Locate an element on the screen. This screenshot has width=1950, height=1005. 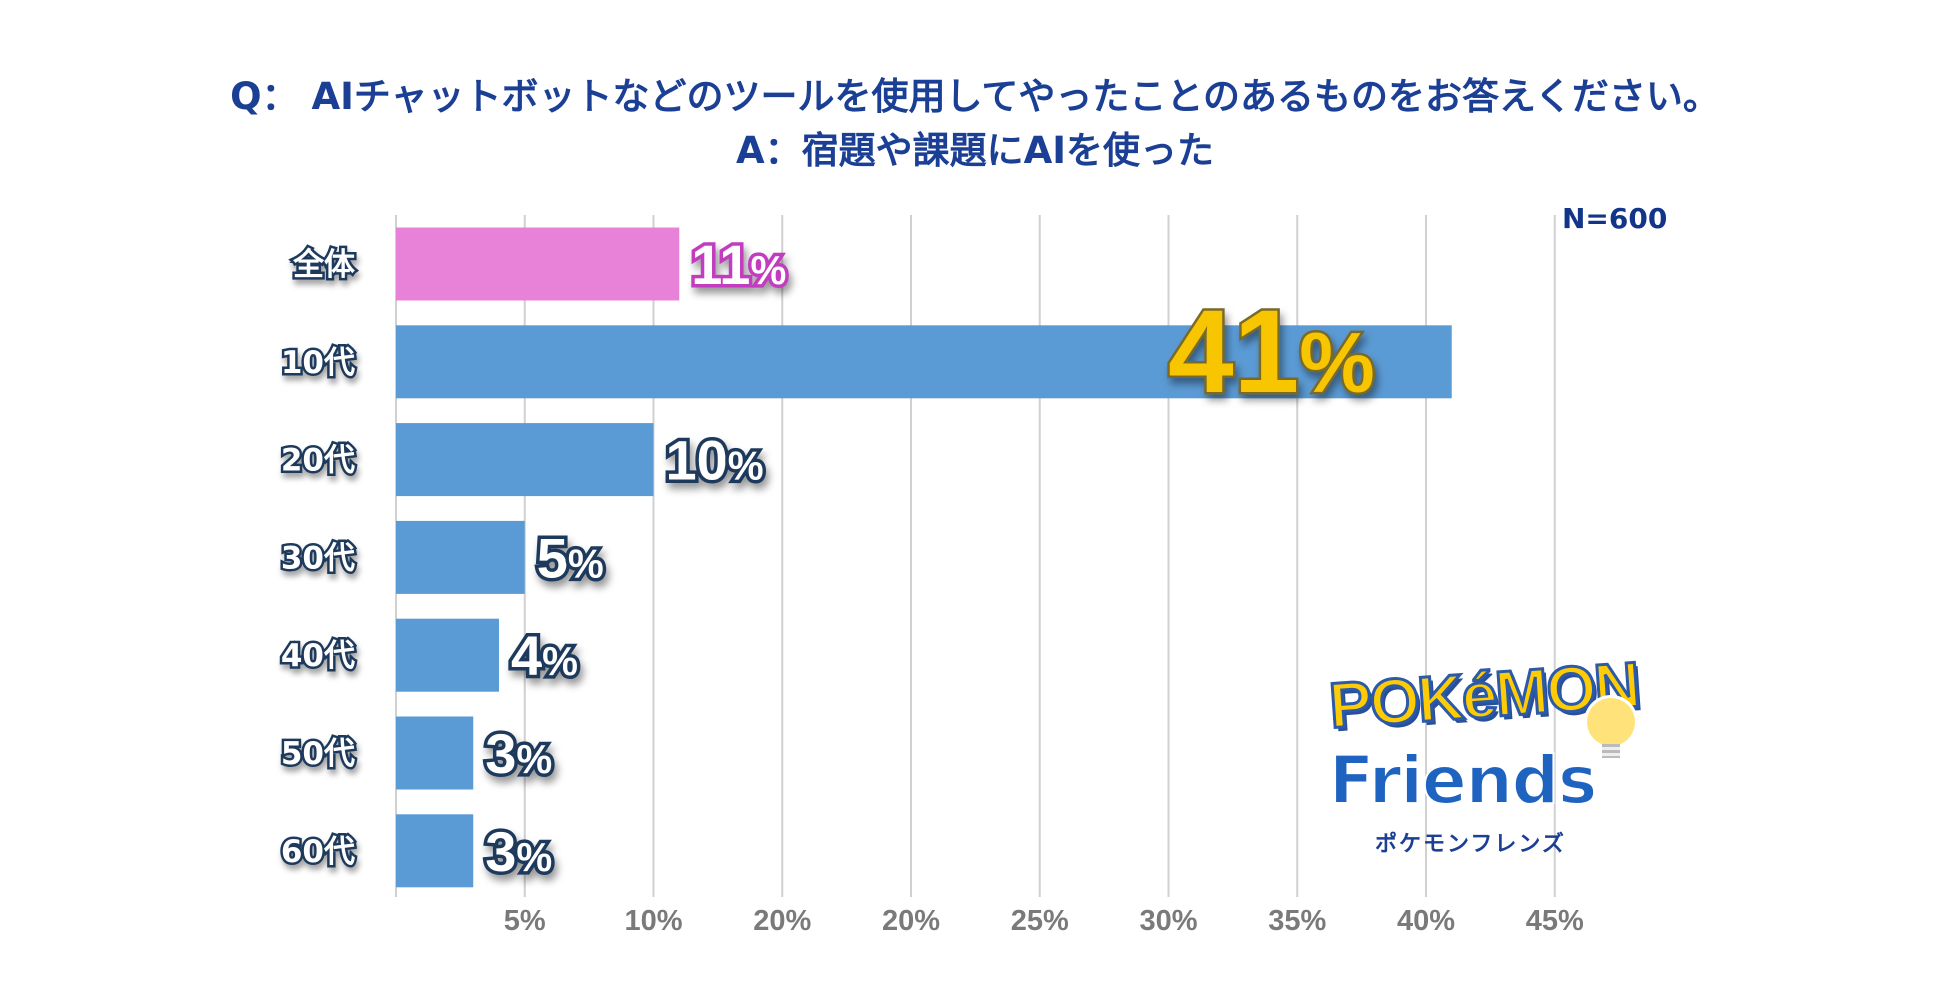
category-label: 60代 is located at coordinates (318, 852).